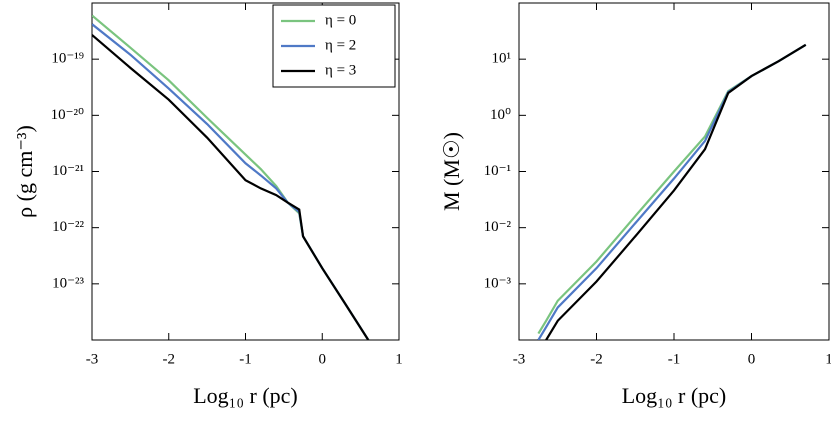  I want to click on y-axis-title: ρ (g cm⁻³), so click(24, 171).